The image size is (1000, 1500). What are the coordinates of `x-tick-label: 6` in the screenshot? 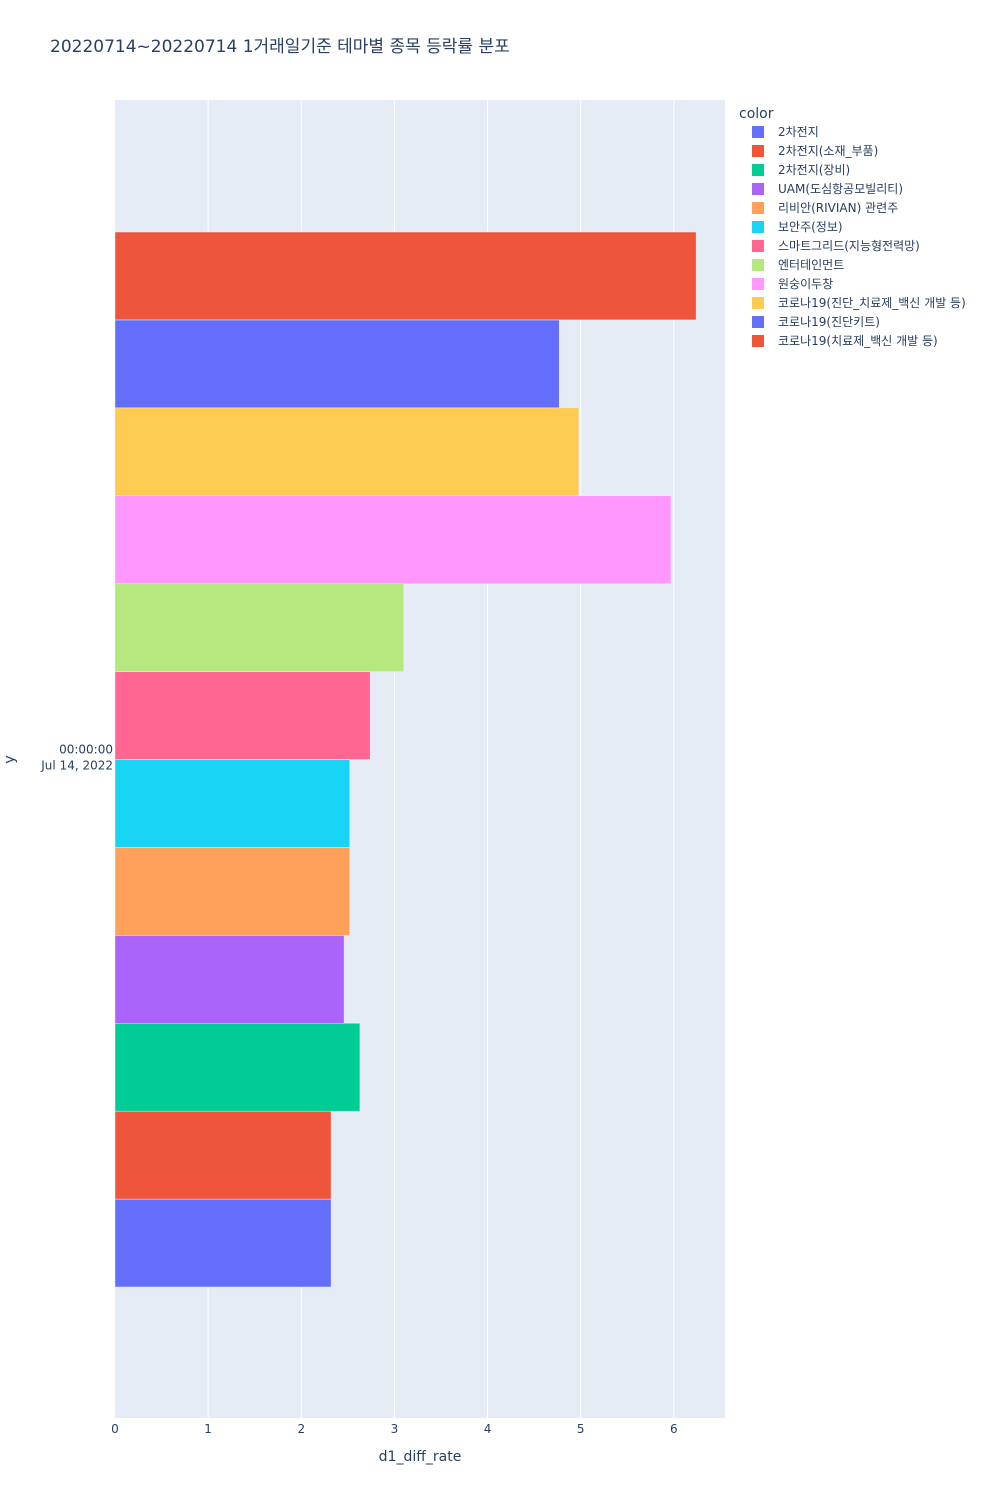 It's located at (674, 1429).